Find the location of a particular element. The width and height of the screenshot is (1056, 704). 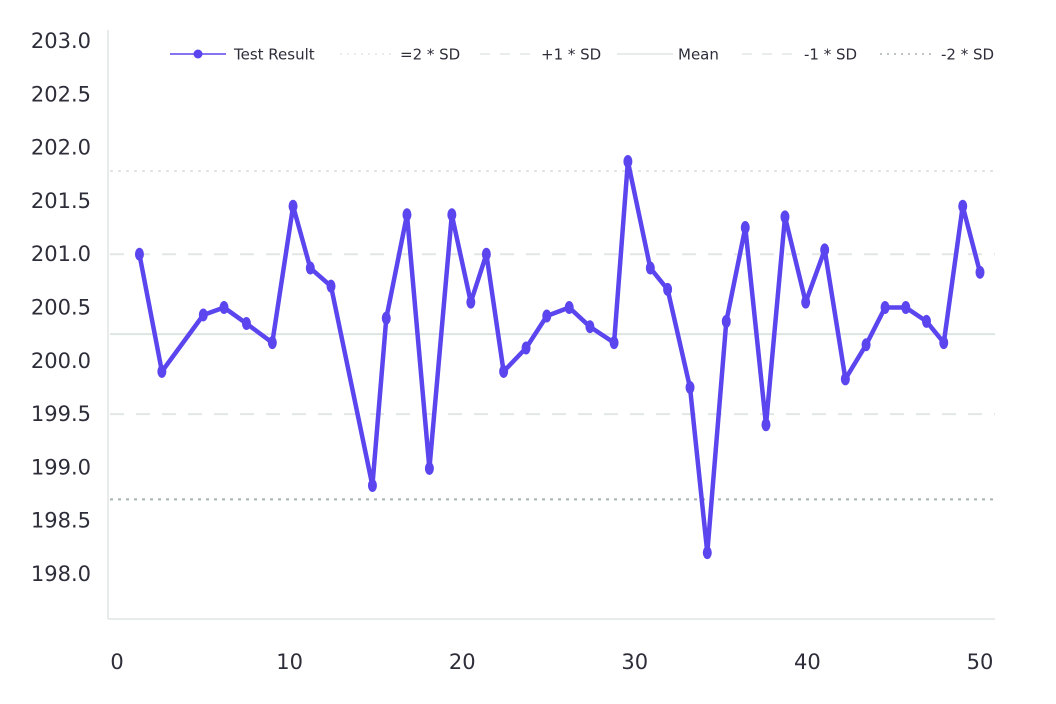

legend-label: -2 * SD is located at coordinates (967, 55).